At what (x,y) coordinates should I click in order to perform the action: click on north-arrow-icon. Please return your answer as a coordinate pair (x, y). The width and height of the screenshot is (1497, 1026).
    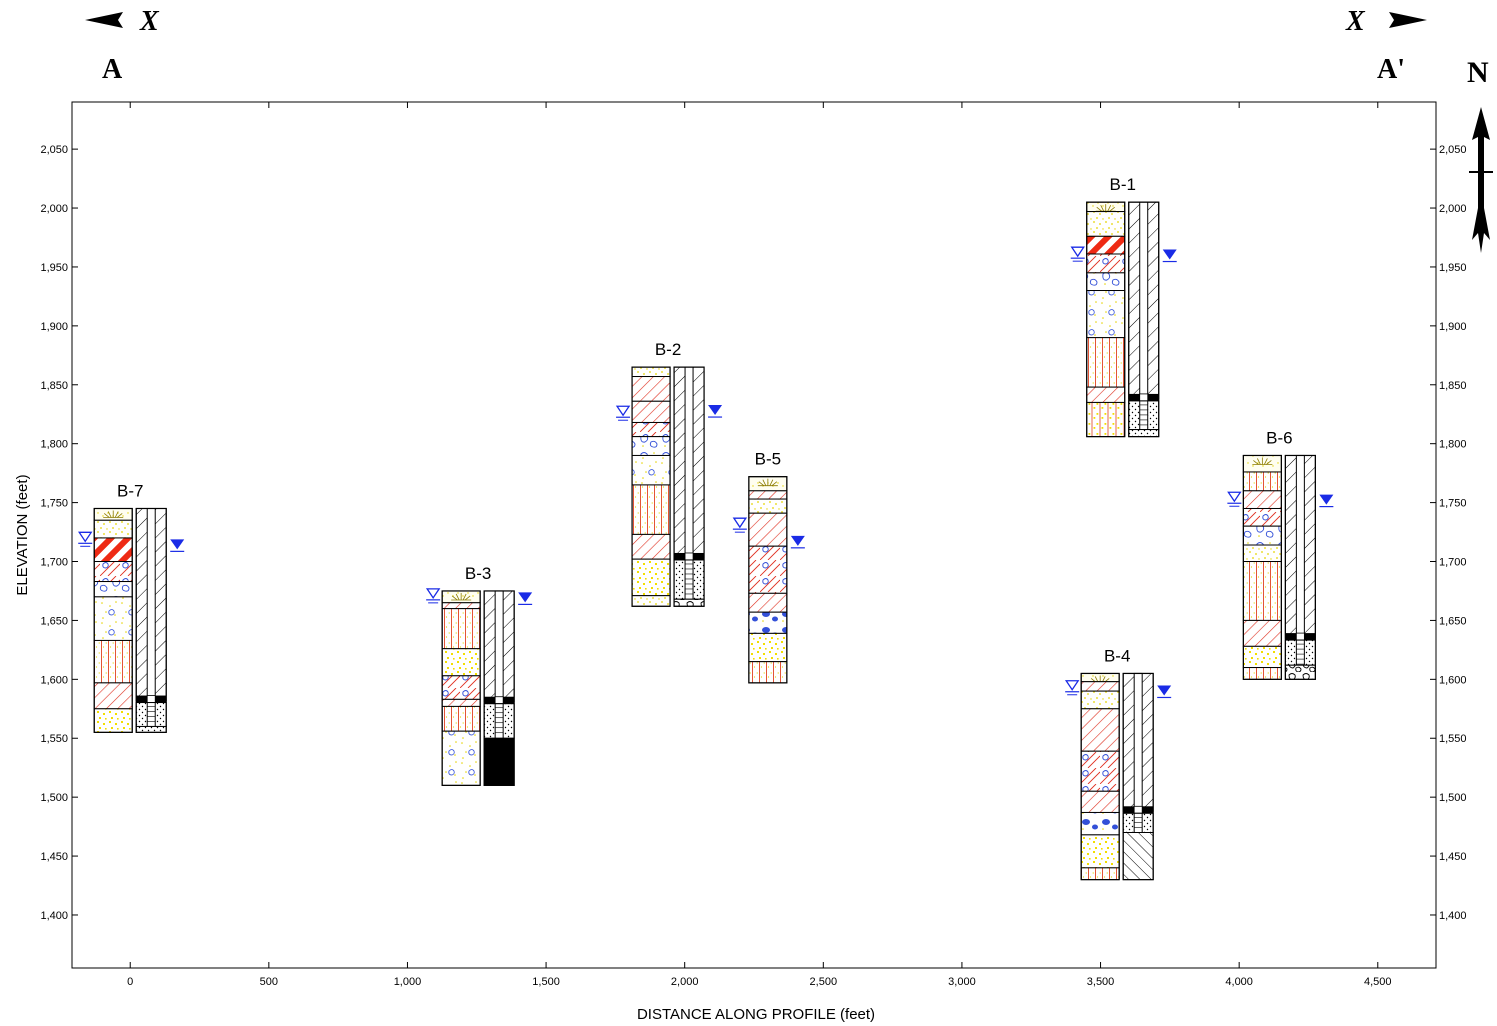
    Looking at the image, I should click on (1481, 180).